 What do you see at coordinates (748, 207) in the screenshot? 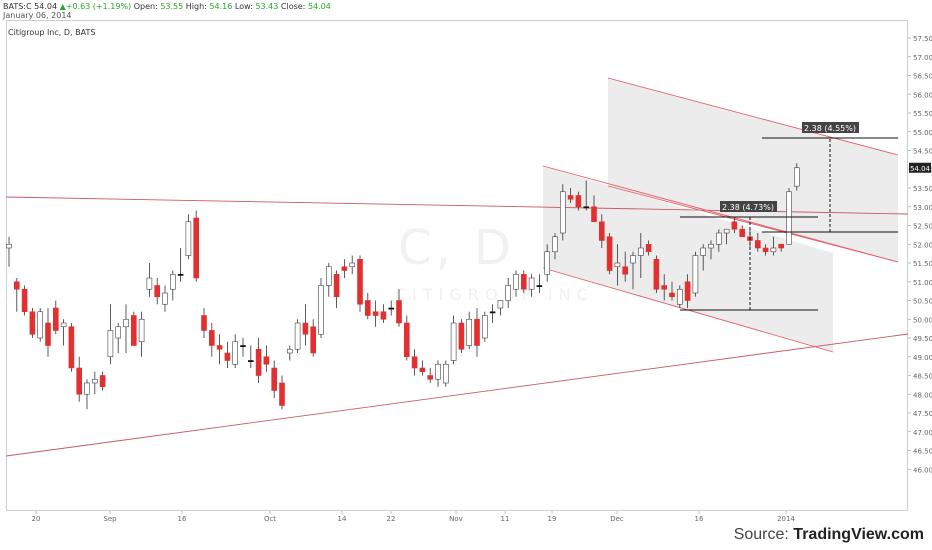
I see `measure-label: 2.38 (4.73%)` at bounding box center [748, 207].